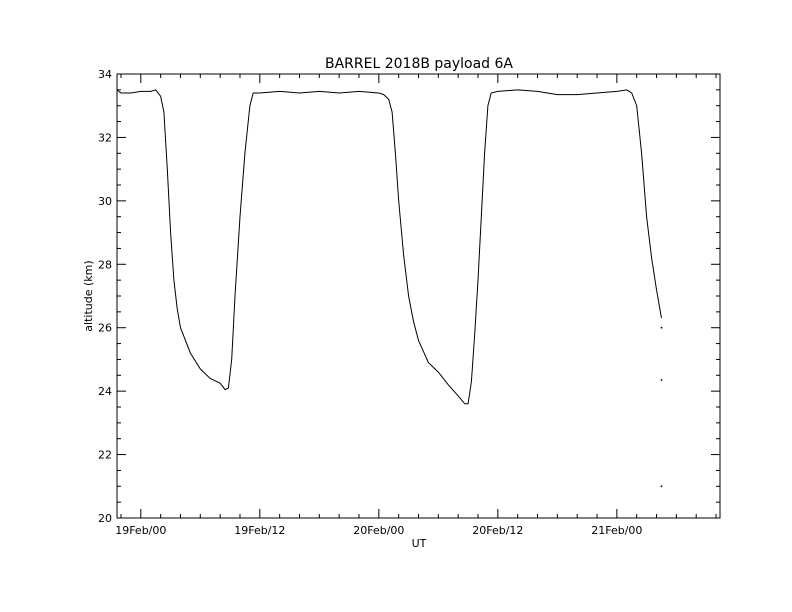 This screenshot has height=612, width=792. What do you see at coordinates (105, 455) in the screenshot?
I see `y-tick-label: 22` at bounding box center [105, 455].